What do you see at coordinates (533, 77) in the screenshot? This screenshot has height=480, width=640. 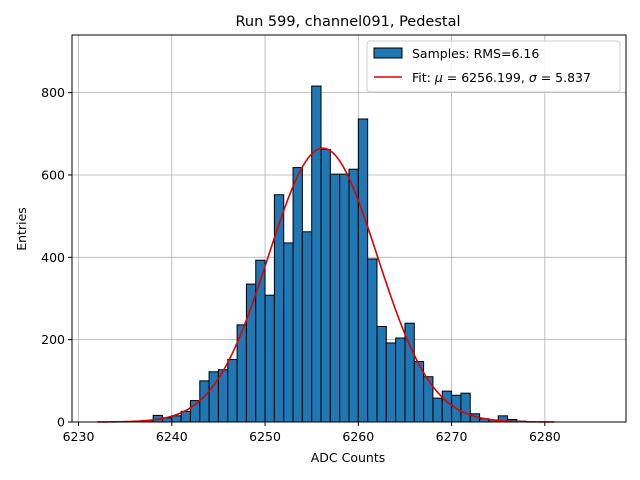 I see `fit-sigma-symbol: σ` at bounding box center [533, 77].